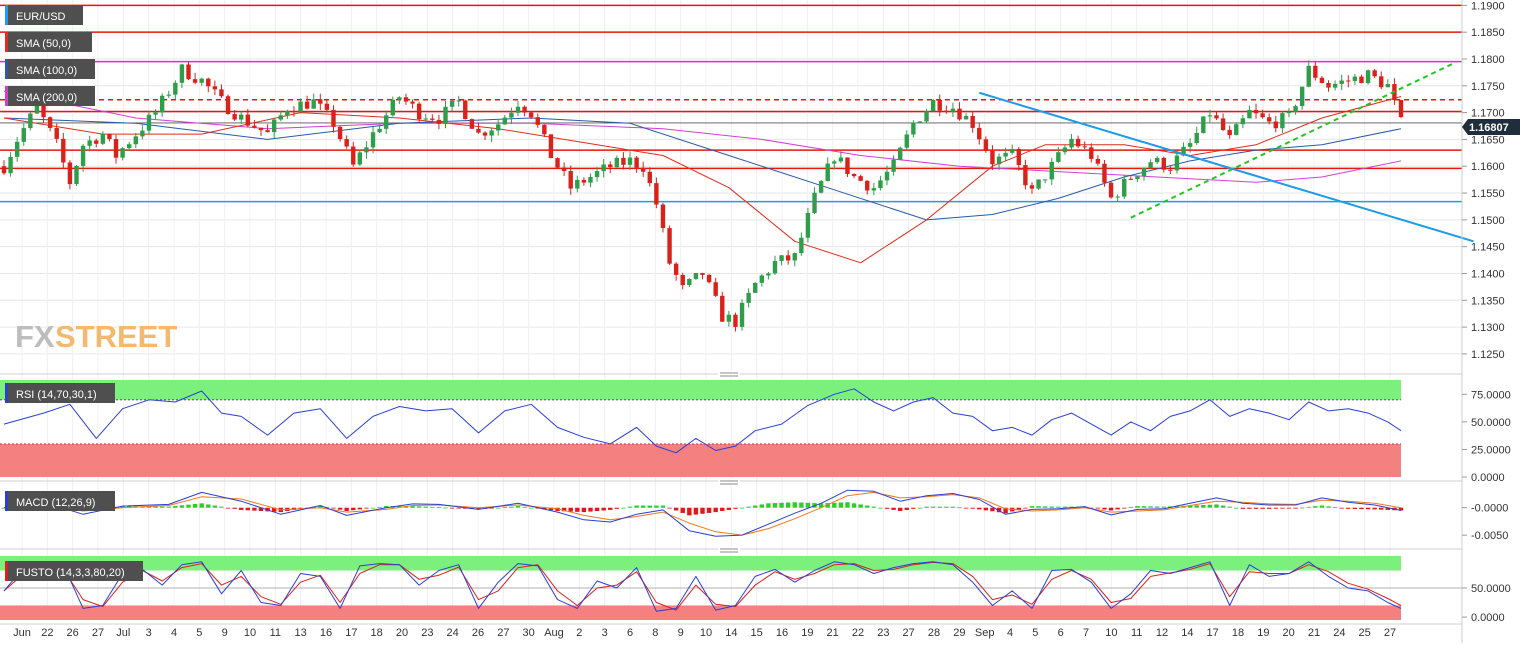 The image size is (1531, 648). What do you see at coordinates (44, 15) in the screenshot?
I see `legend-symbol: EUR/USD` at bounding box center [44, 15].